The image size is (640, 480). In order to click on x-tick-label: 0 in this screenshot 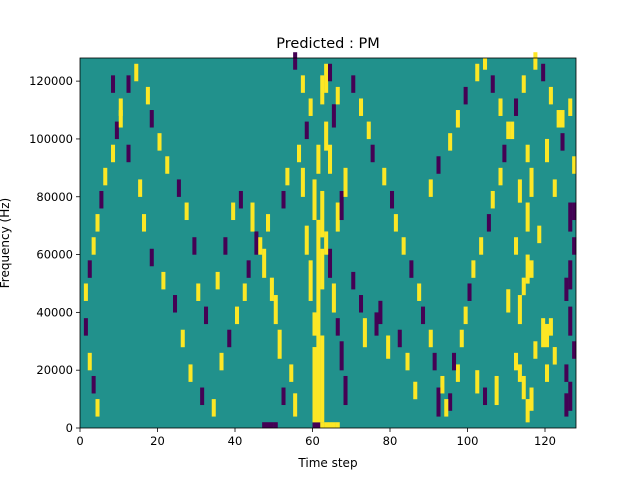, I will do `click(79, 441)`.